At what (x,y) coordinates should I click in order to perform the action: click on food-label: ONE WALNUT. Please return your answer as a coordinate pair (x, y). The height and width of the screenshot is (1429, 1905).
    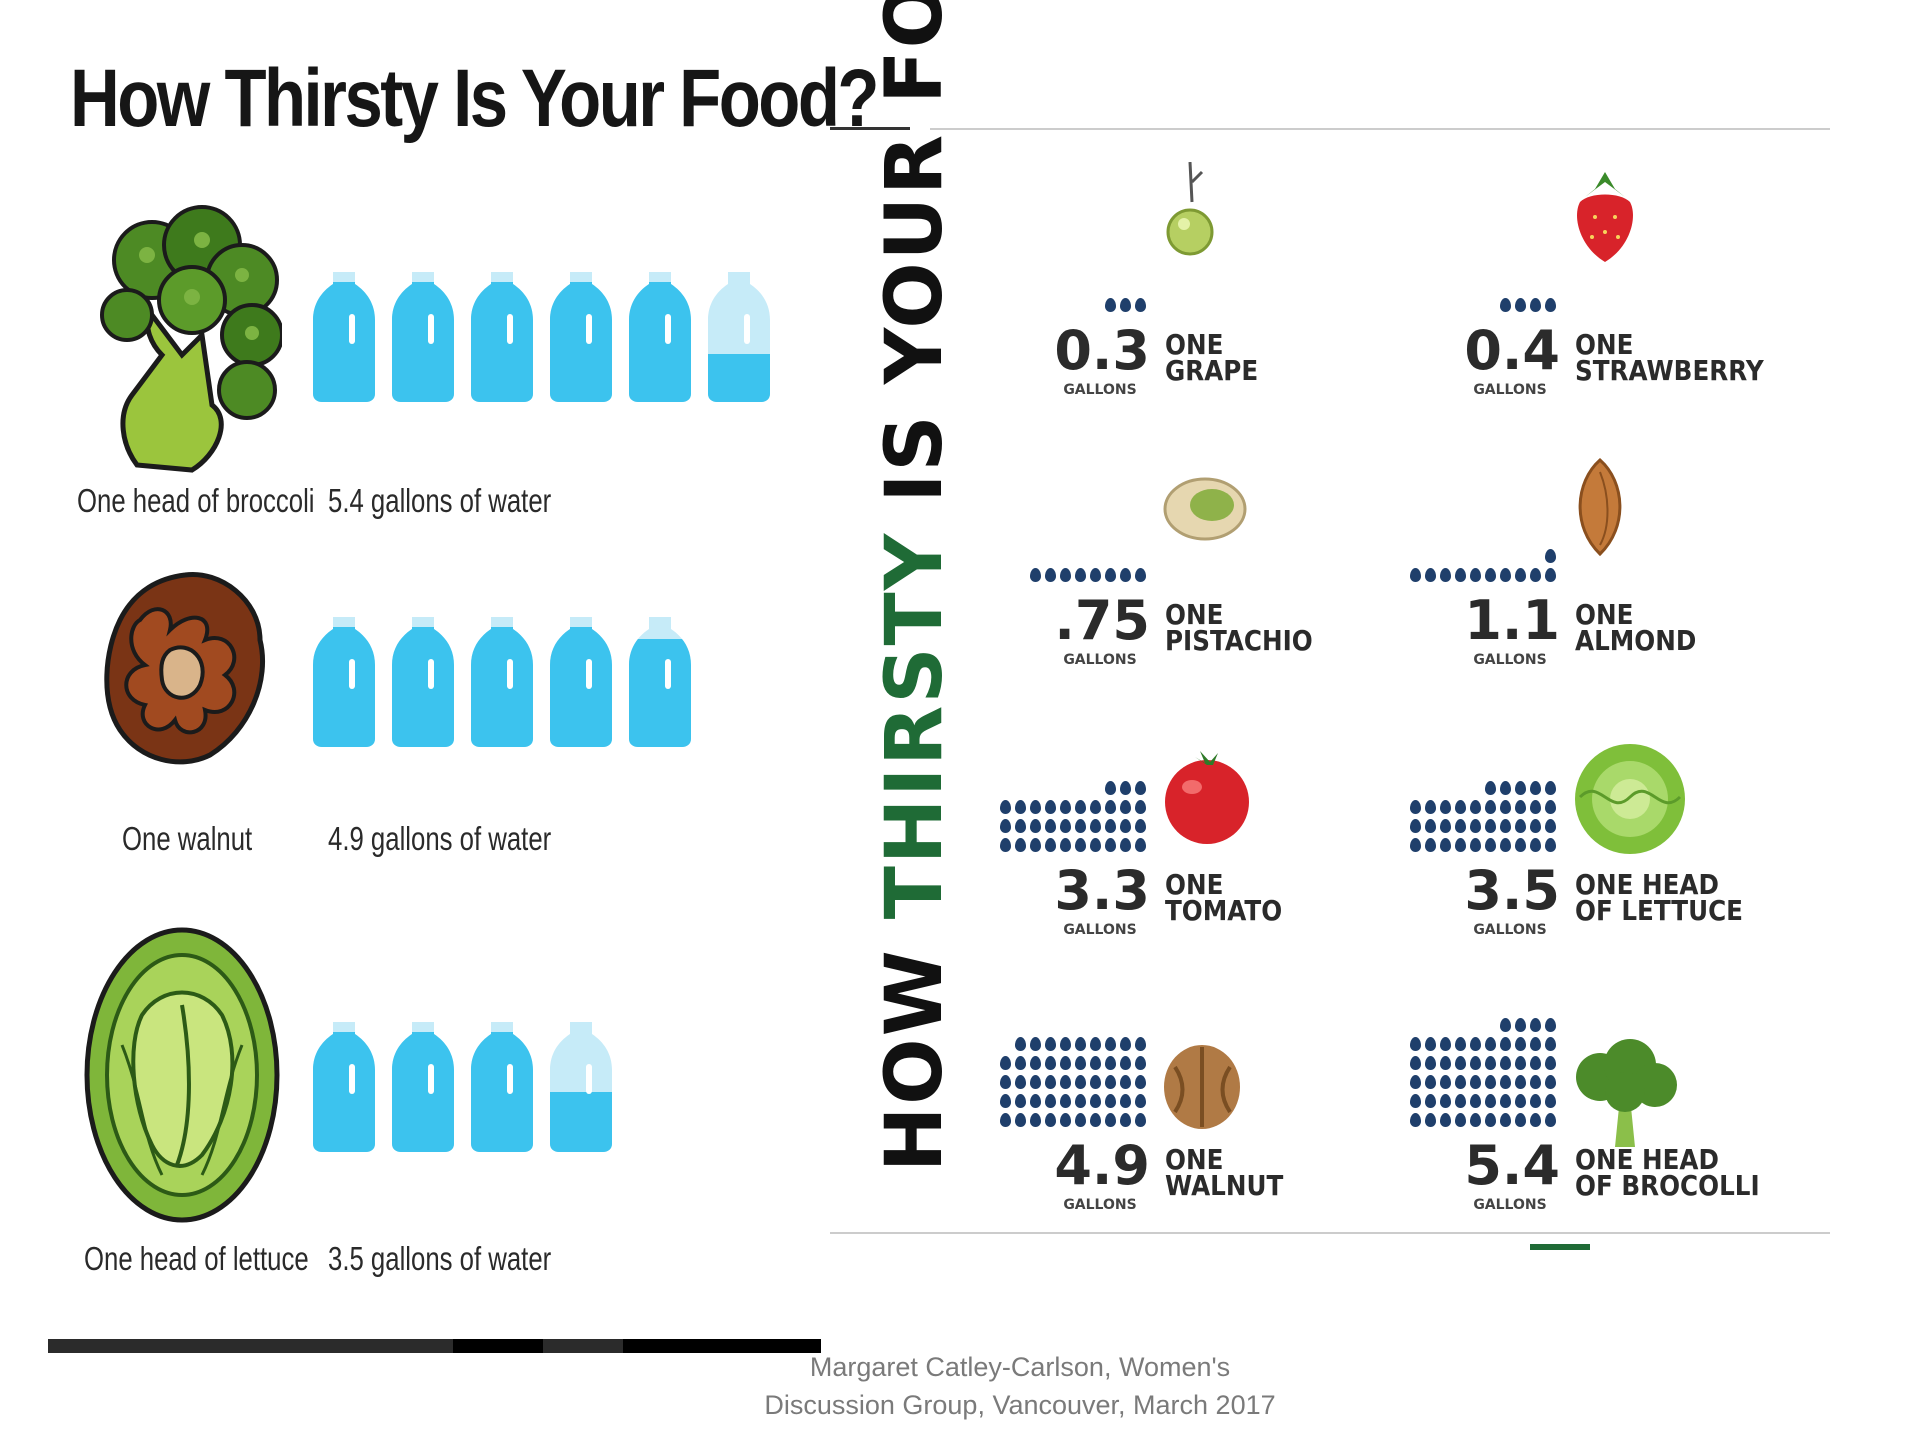
    Looking at the image, I should click on (1224, 1171).